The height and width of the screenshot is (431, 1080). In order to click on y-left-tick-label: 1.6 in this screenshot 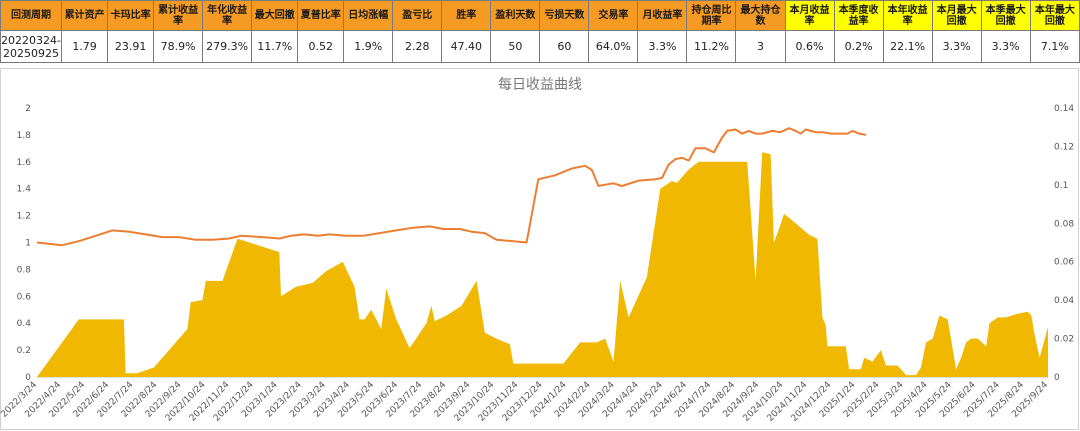, I will do `click(24, 163)`.